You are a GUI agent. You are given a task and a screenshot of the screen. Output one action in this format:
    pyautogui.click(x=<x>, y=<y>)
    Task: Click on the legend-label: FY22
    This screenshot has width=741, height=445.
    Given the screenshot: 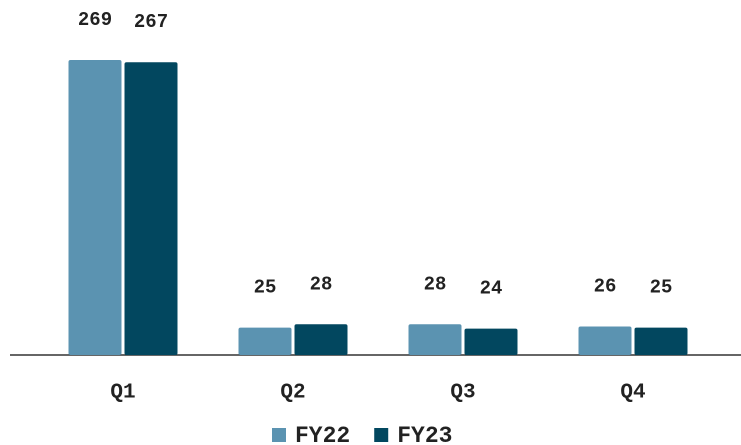 What is the action you would take?
    pyautogui.click(x=322, y=434)
    